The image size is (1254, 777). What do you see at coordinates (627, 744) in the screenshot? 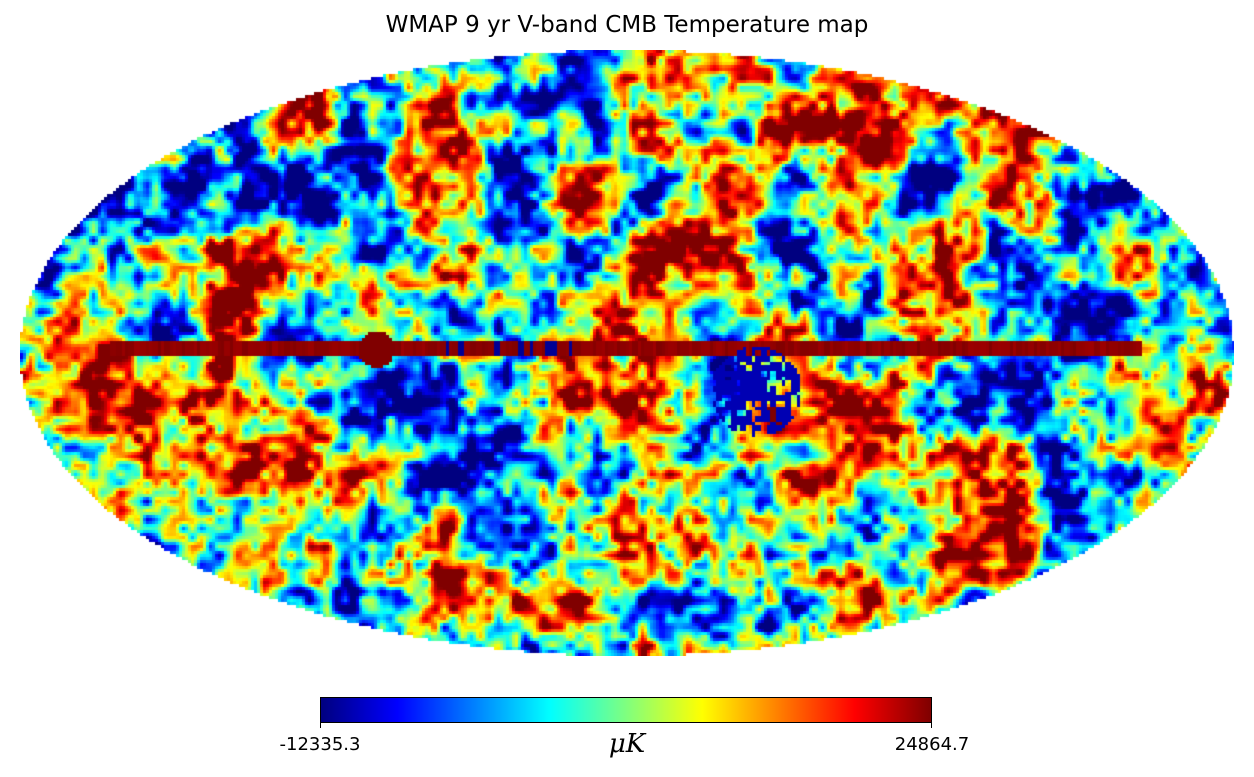
I see `colorbar-unit-label: μK` at bounding box center [627, 744].